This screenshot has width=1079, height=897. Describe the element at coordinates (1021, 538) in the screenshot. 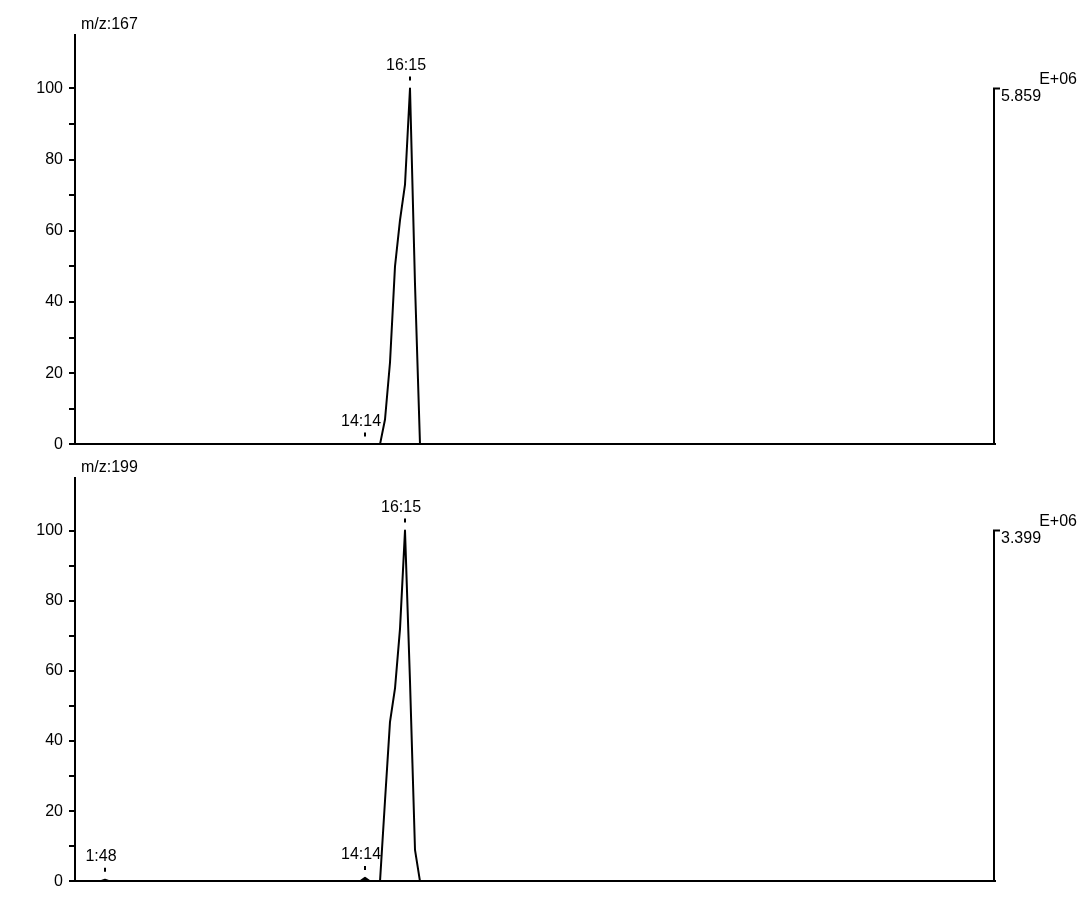

I see `text: 3.399` at that location.